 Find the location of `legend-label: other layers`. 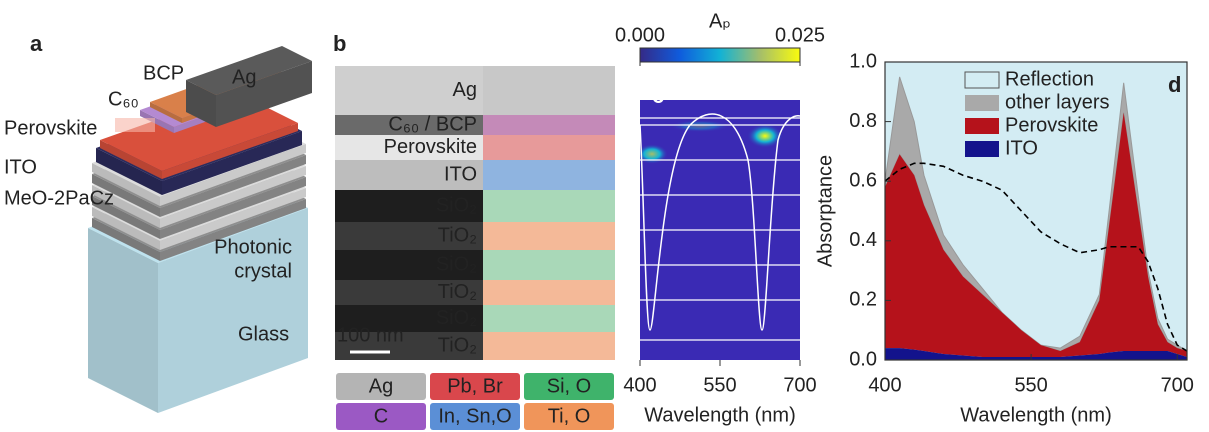

legend-label: other layers is located at coordinates (1057, 102).